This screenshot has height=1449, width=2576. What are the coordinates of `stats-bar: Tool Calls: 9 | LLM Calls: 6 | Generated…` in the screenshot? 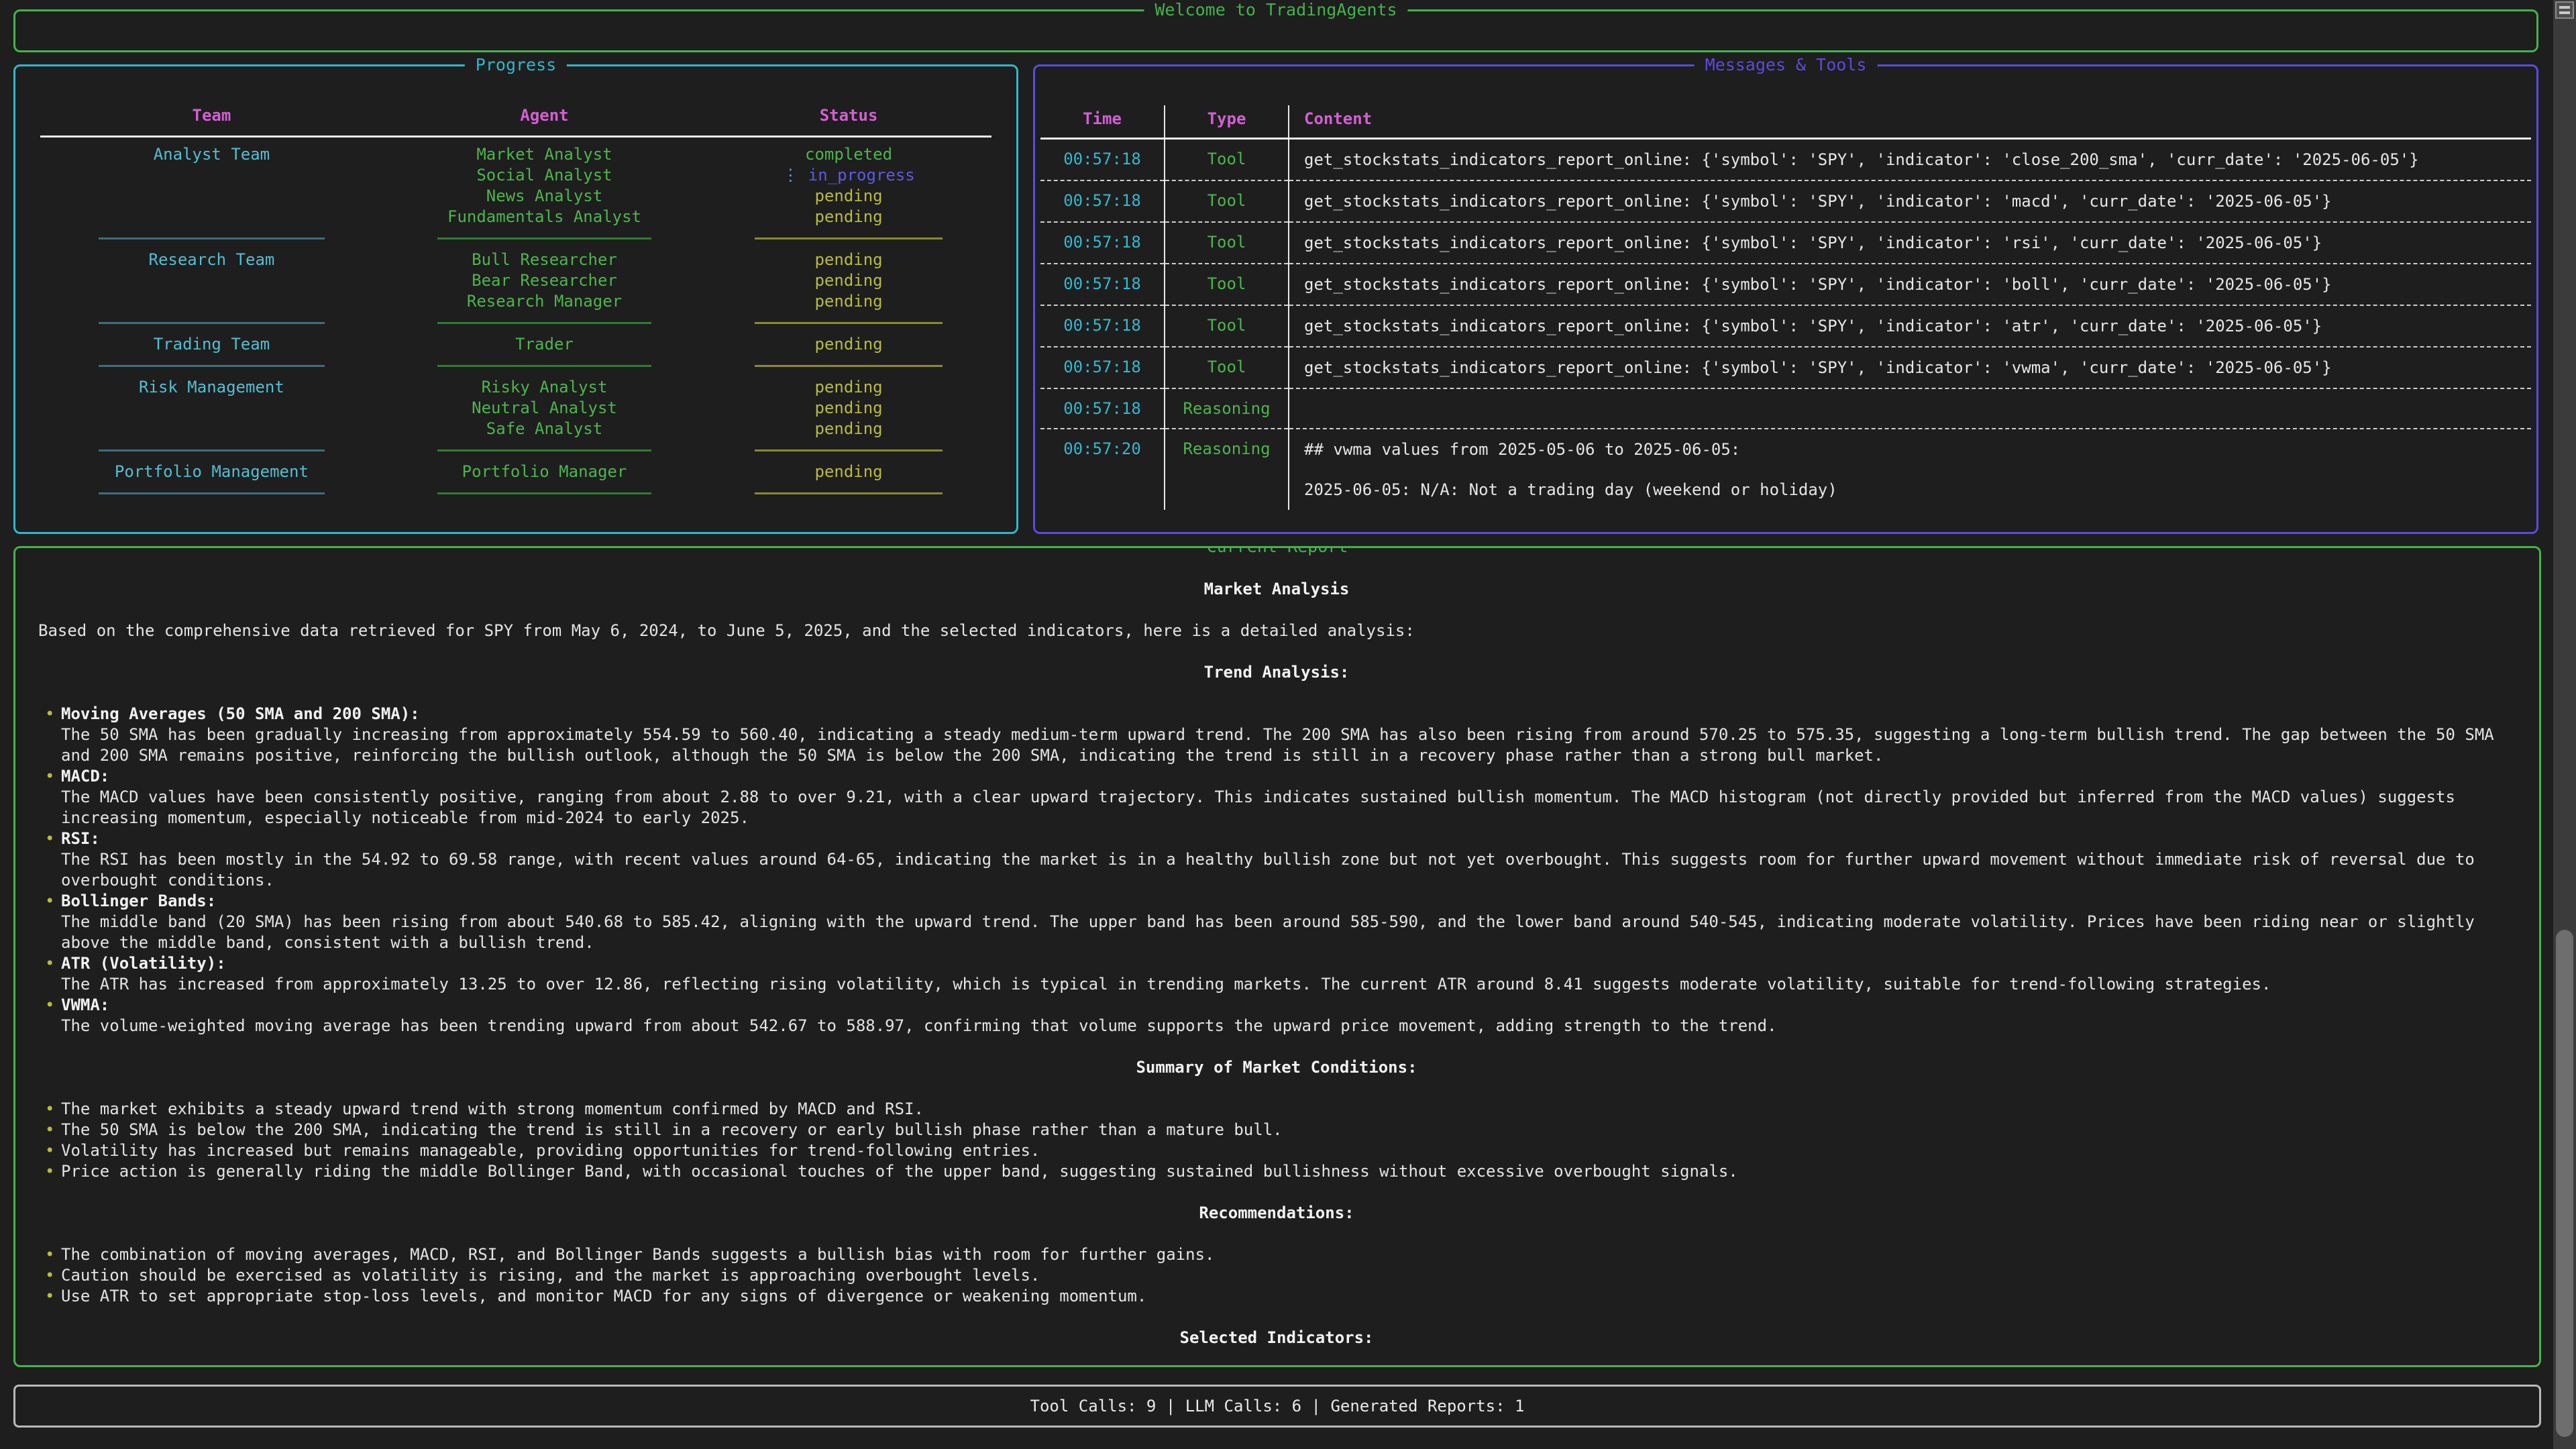 It's located at (1277, 1406).